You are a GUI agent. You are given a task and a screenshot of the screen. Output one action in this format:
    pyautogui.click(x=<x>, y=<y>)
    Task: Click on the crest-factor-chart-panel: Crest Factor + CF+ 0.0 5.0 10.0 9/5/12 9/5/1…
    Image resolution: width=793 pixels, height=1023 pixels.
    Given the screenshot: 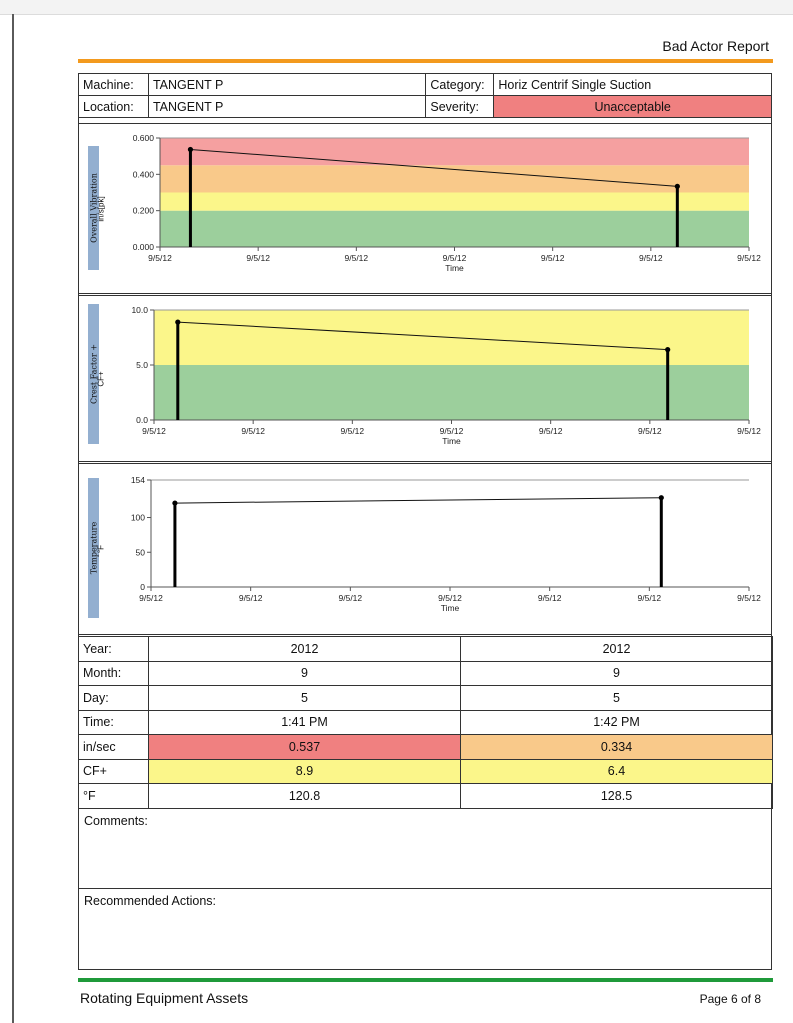 What is the action you would take?
    pyautogui.click(x=425, y=378)
    